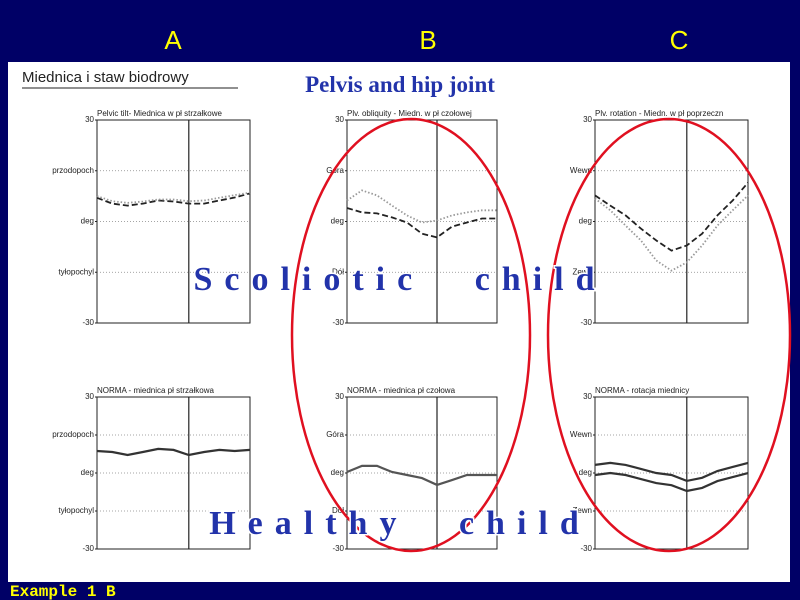 The image size is (800, 600). I want to click on column-label: C, so click(679, 40).